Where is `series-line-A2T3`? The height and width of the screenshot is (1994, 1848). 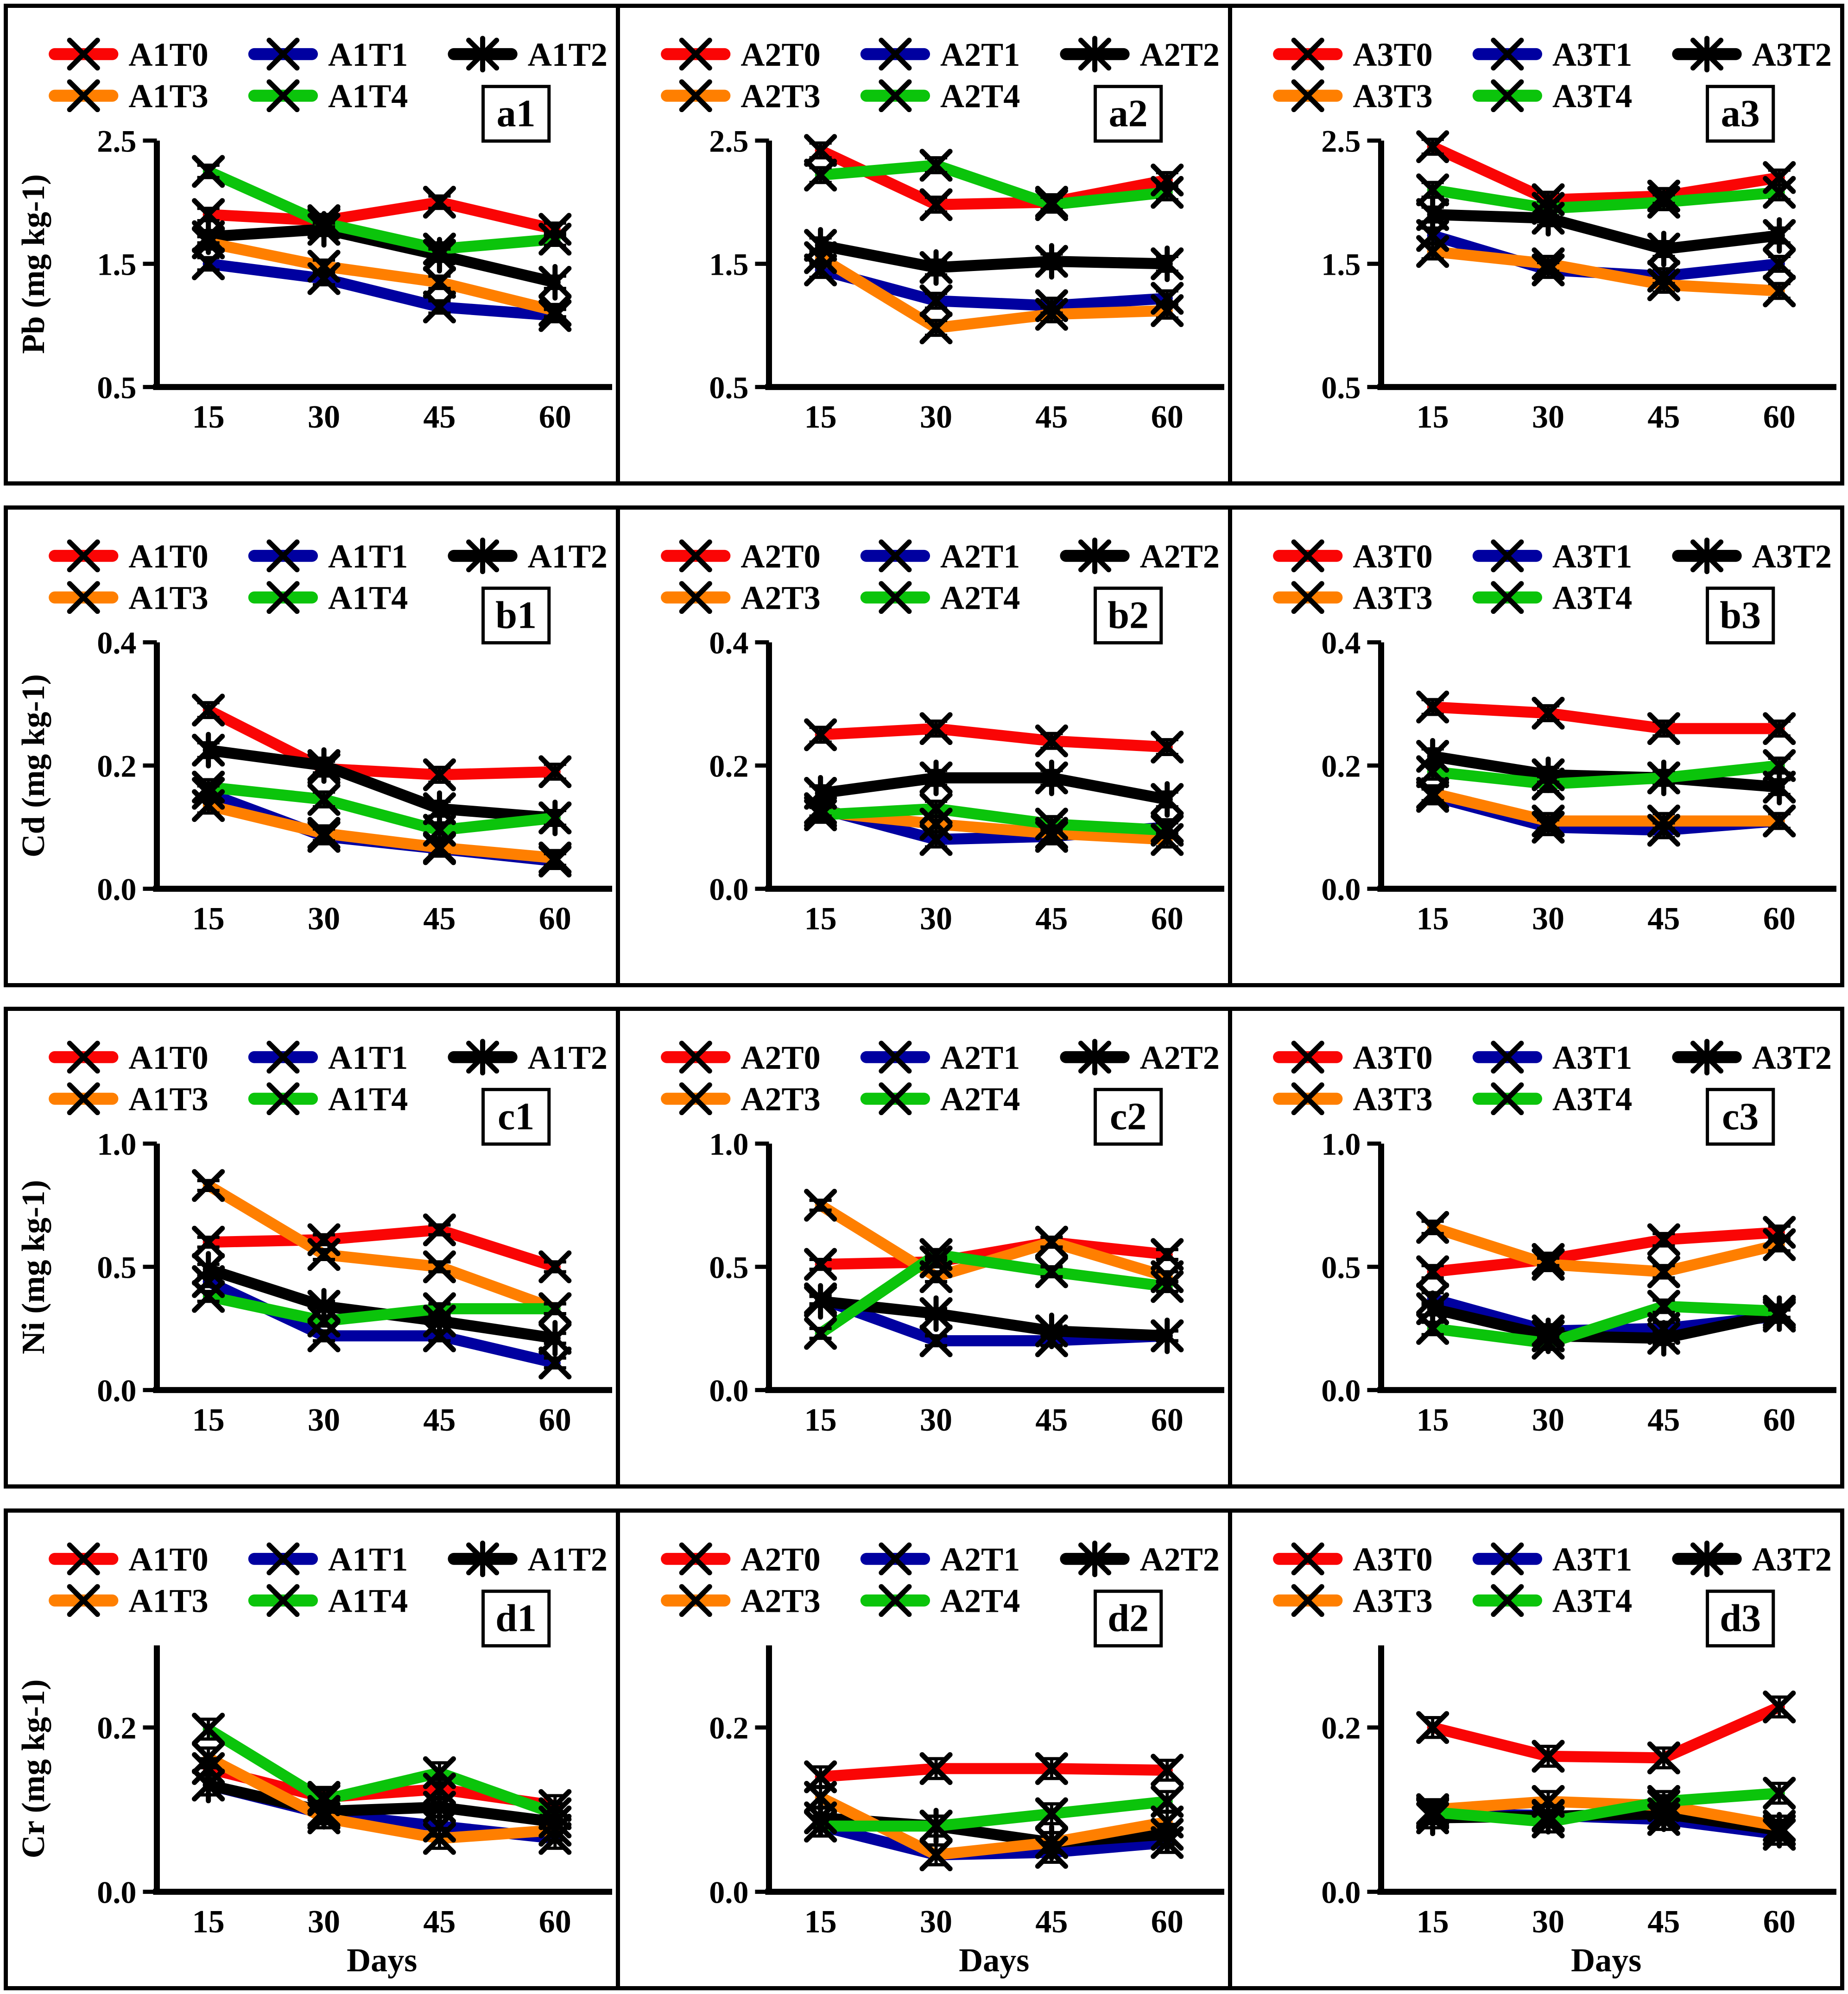
series-line-A2T3 is located at coordinates (994, 293).